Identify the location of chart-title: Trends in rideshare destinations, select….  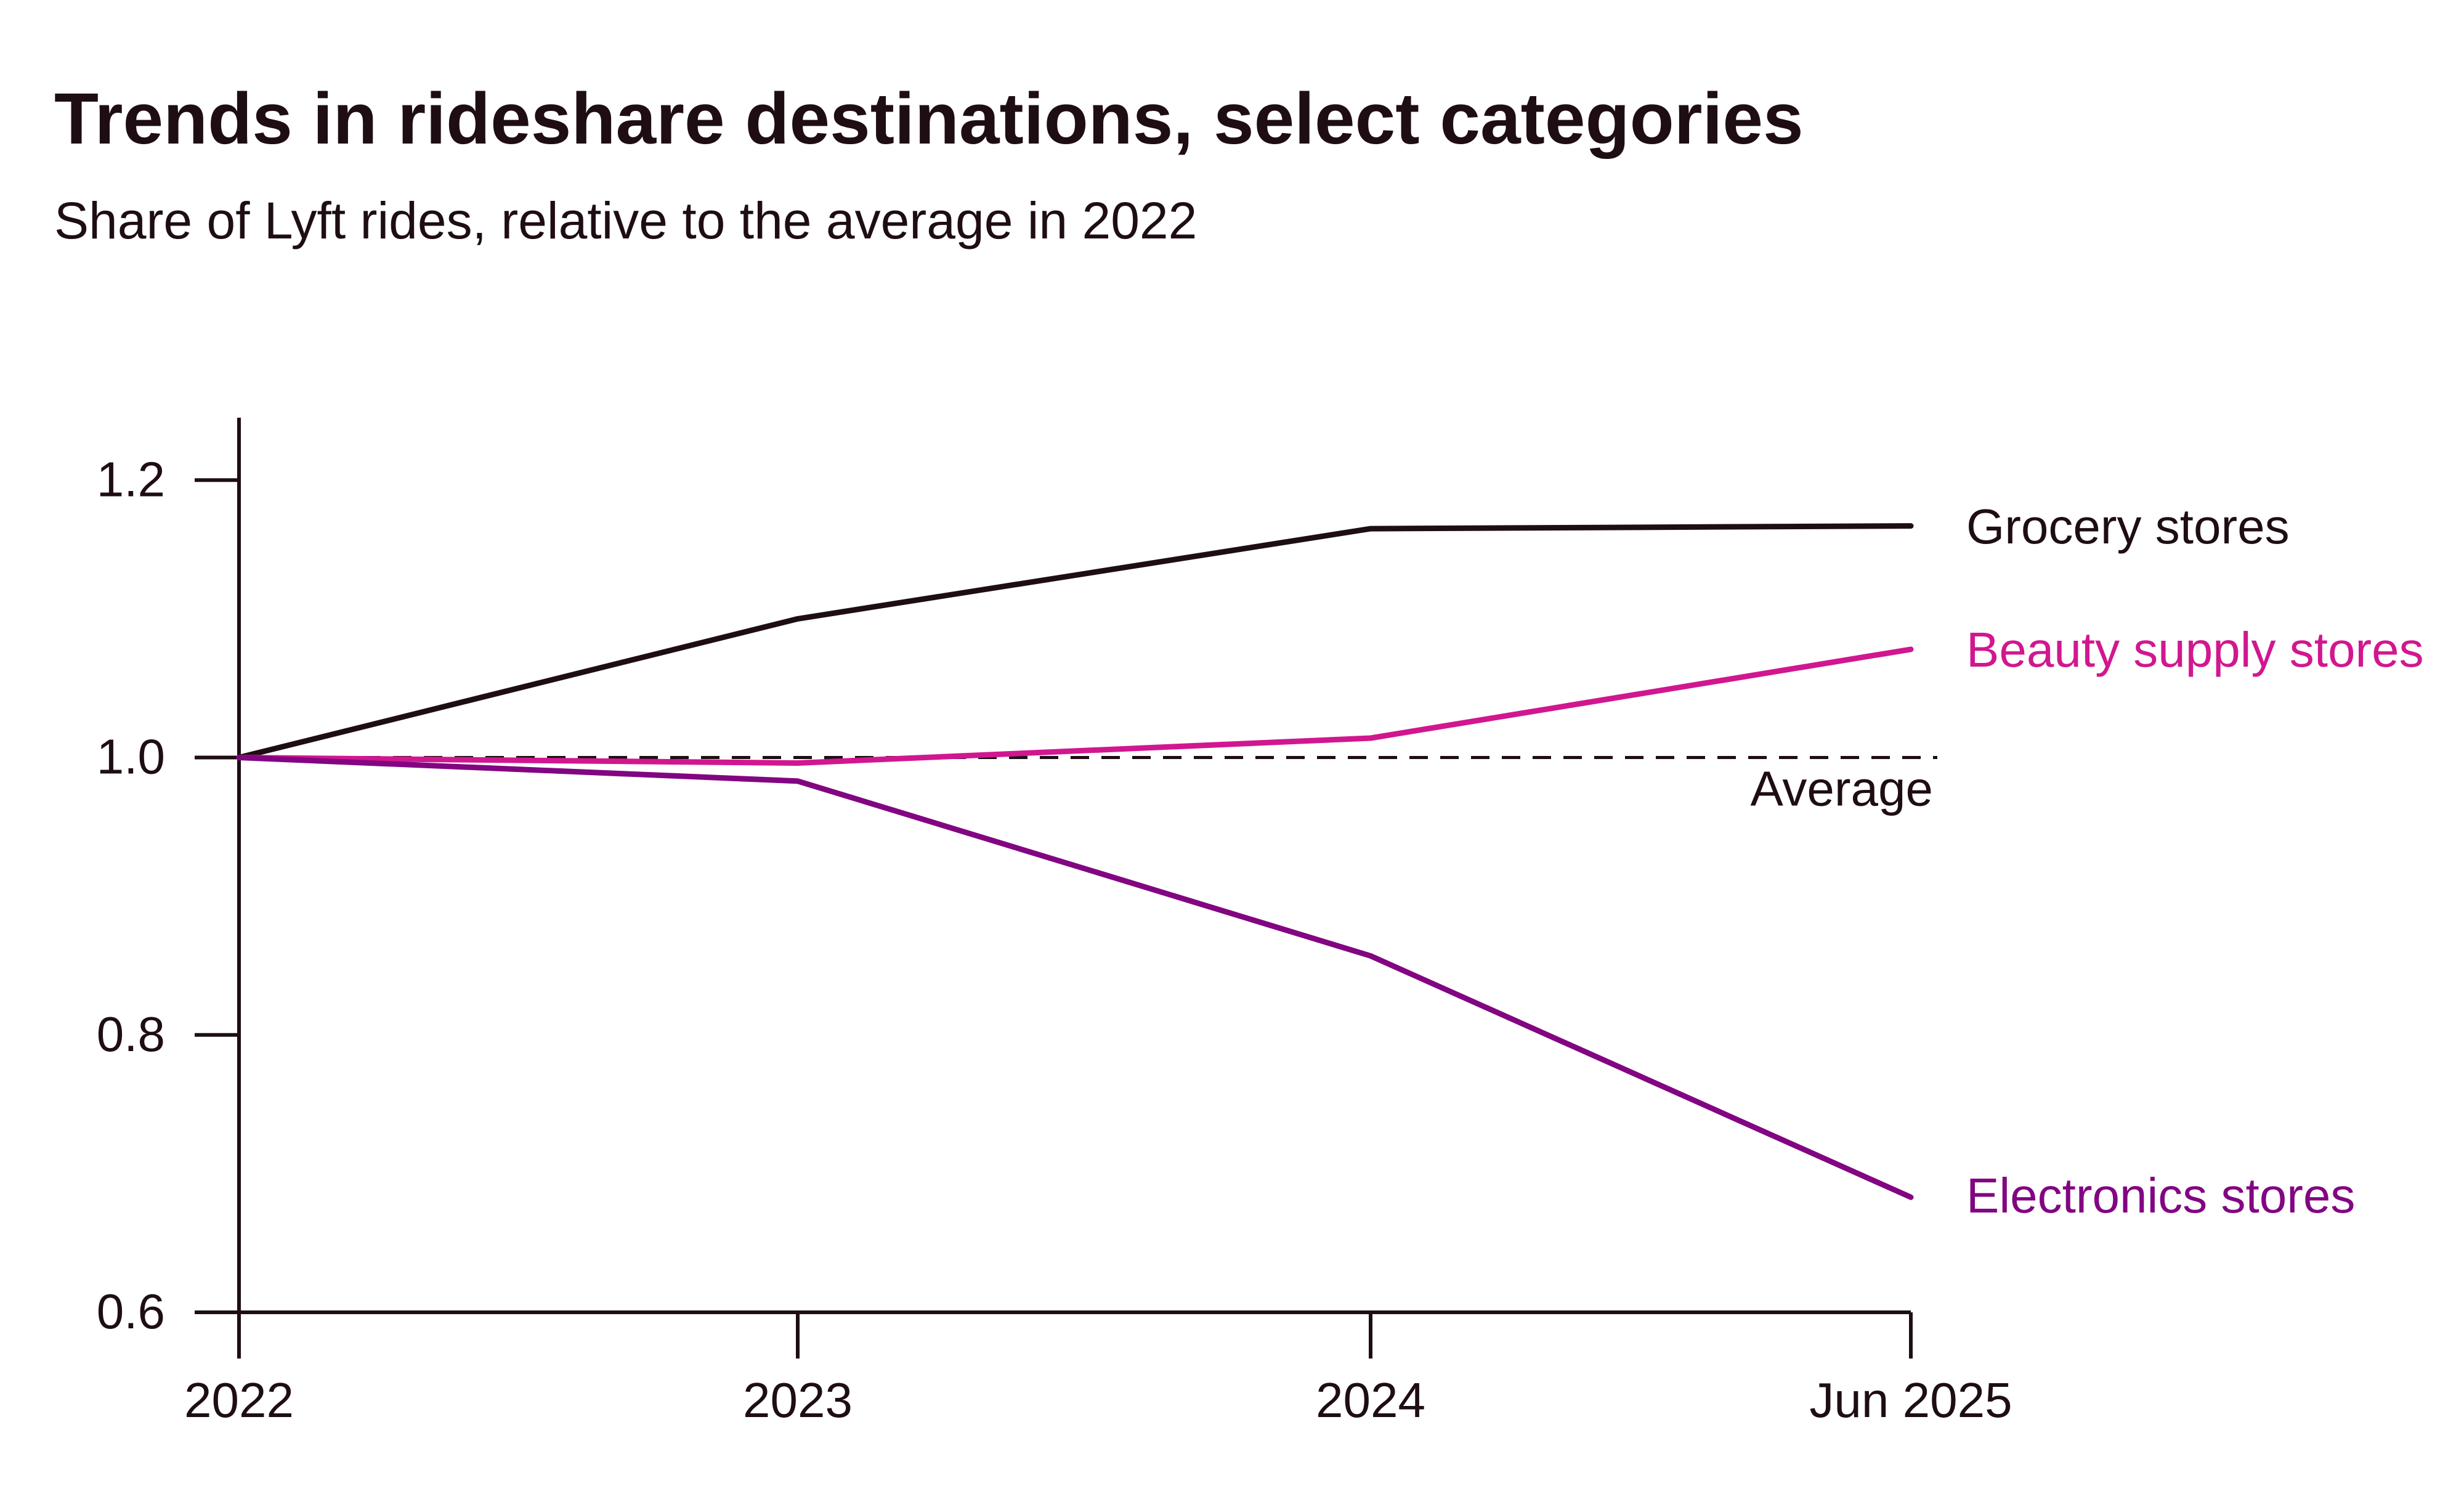
(929, 119).